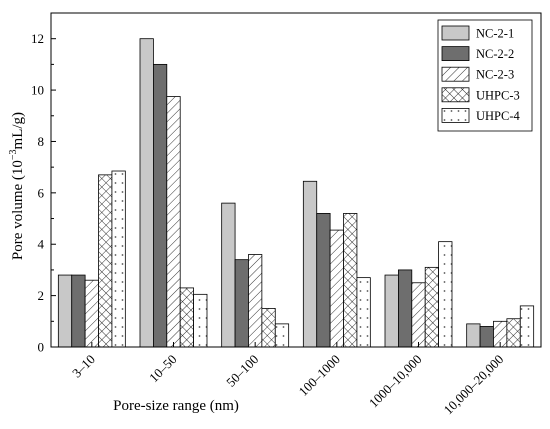  What do you see at coordinates (319, 375) in the screenshot?
I see `x-tick-label: 100–1000` at bounding box center [319, 375].